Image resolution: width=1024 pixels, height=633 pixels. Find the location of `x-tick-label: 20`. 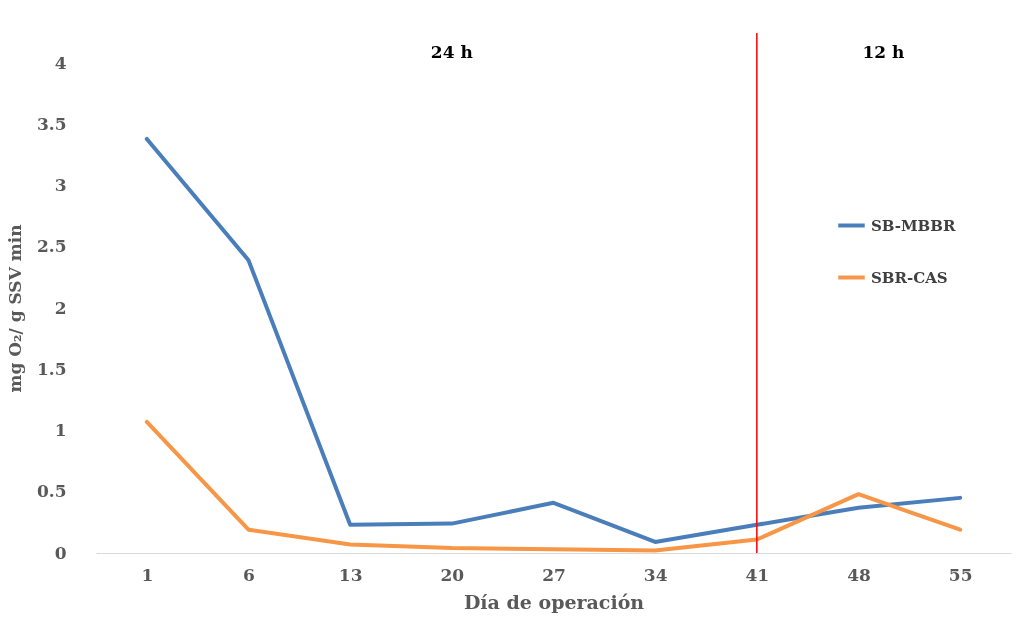

x-tick-label: 20 is located at coordinates (452, 574).